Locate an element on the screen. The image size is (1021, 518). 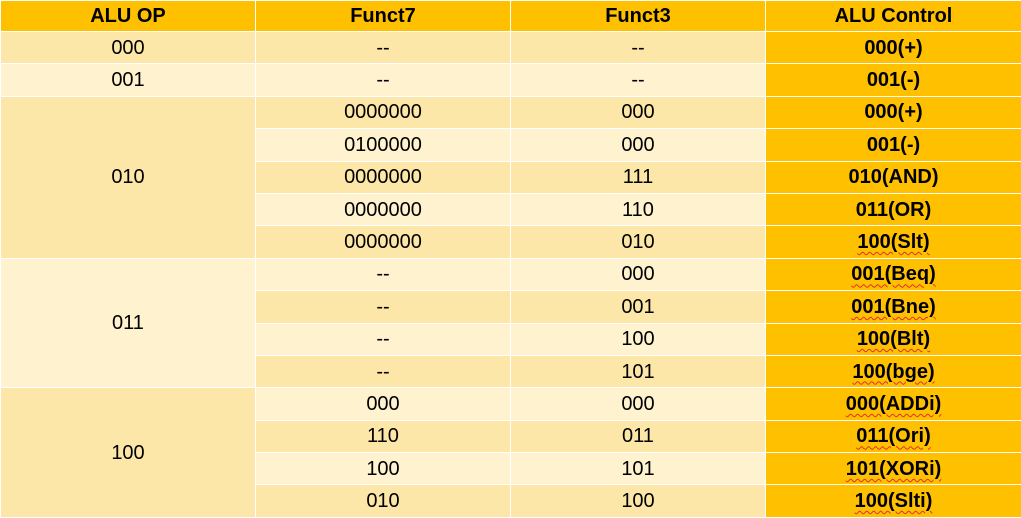
alu-control-cell: 001(Bne) is located at coordinates (893, 307).